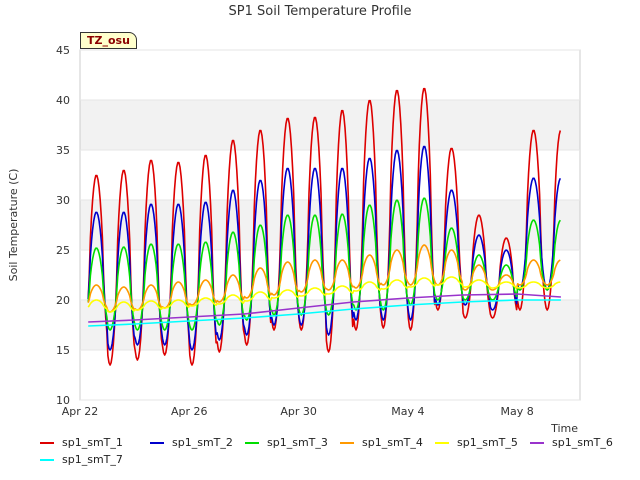  I want to click on legend-label: sp1_smT_7, so click(92, 459).